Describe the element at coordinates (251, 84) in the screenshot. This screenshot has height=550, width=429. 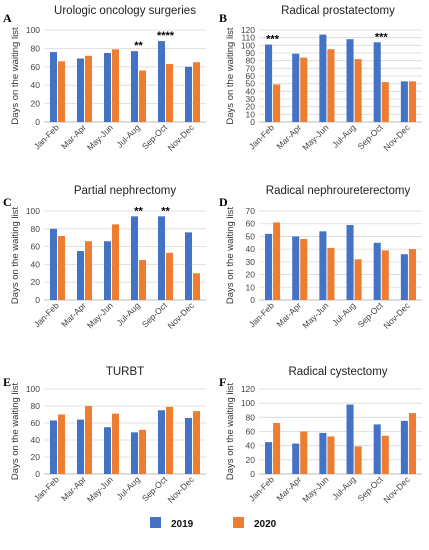
I see `y-tick-label: 50` at that location.